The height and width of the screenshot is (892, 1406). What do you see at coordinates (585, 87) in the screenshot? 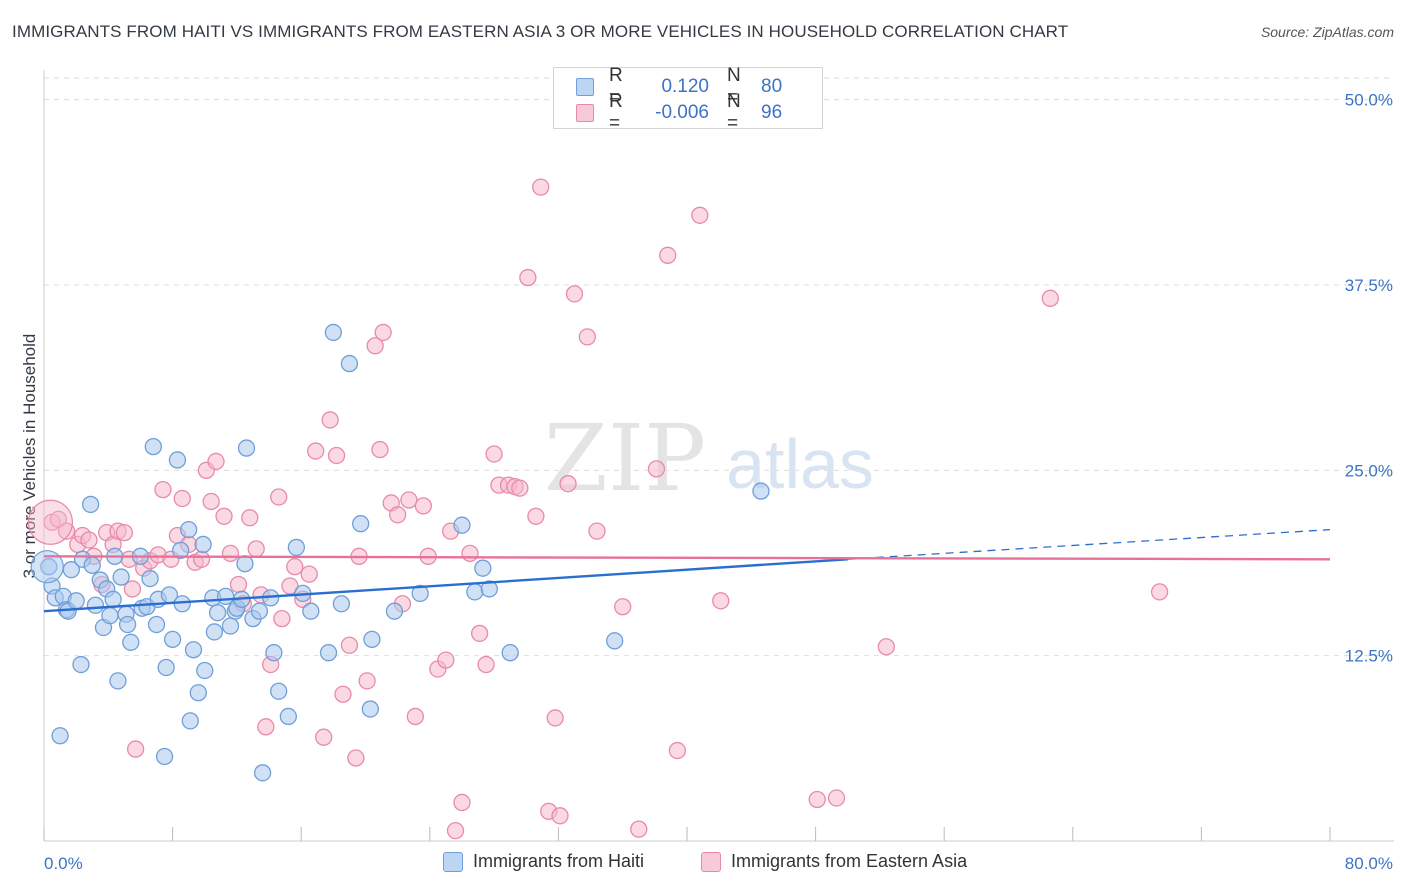
I see `haiti-swatch` at bounding box center [585, 87].